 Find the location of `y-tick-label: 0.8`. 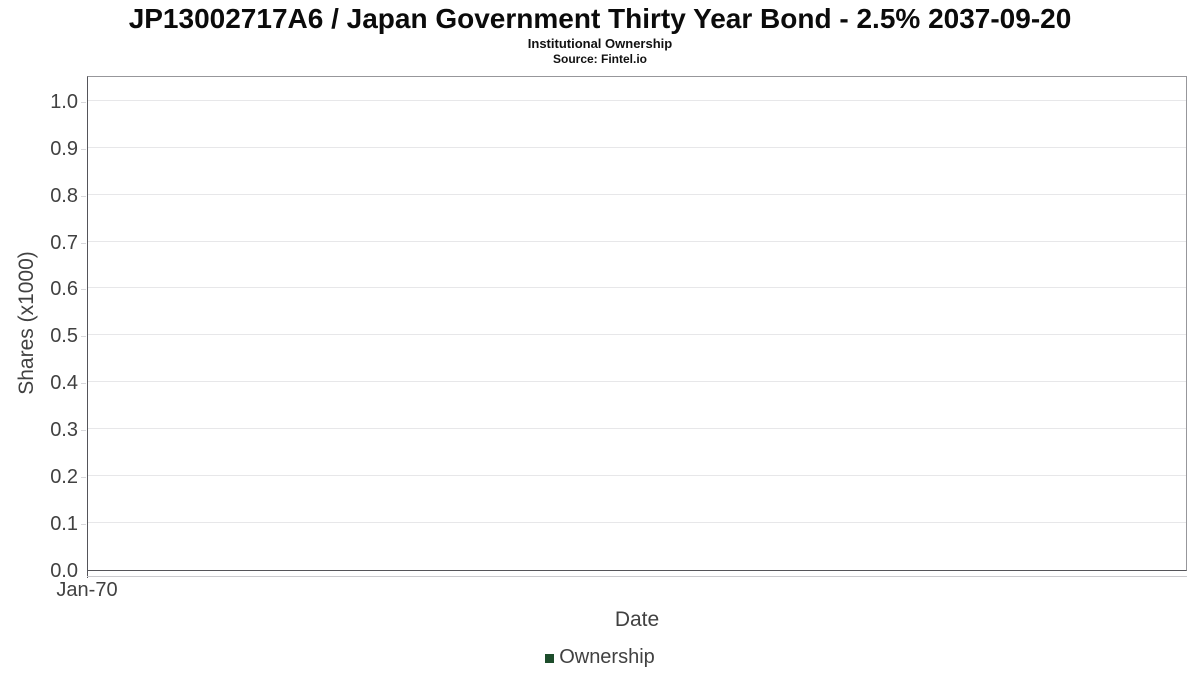

y-tick-label: 0.8 is located at coordinates (64, 195).